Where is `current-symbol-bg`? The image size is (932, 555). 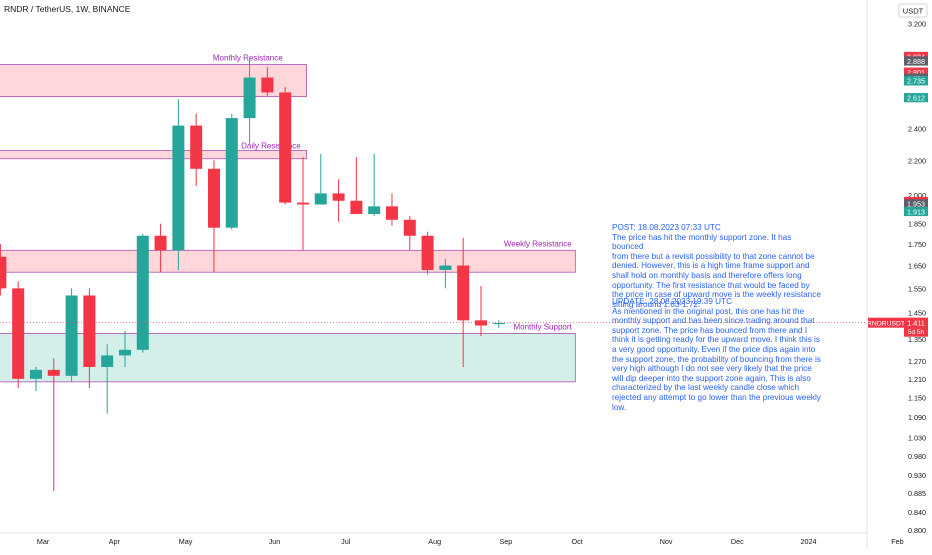
current-symbol-bg is located at coordinates (886, 322).